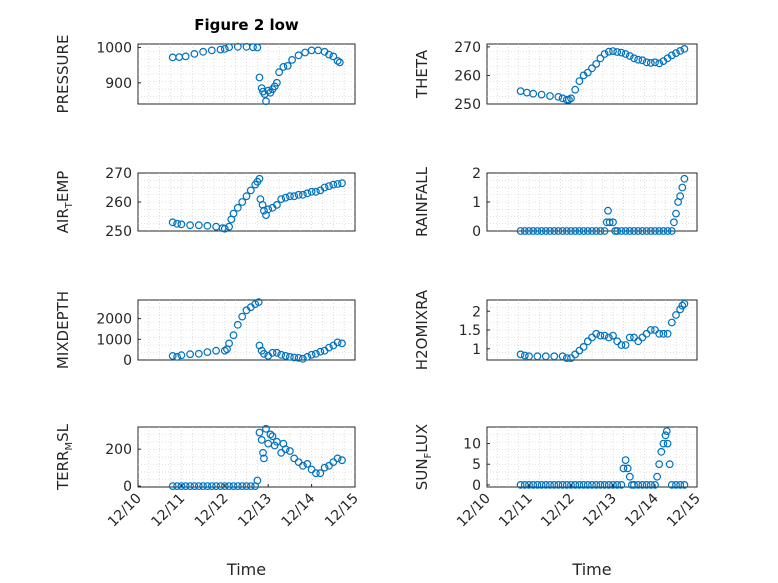 This screenshot has width=778, height=583. Describe the element at coordinates (476, 232) in the screenshot. I see `y-tick-label: 0` at that location.